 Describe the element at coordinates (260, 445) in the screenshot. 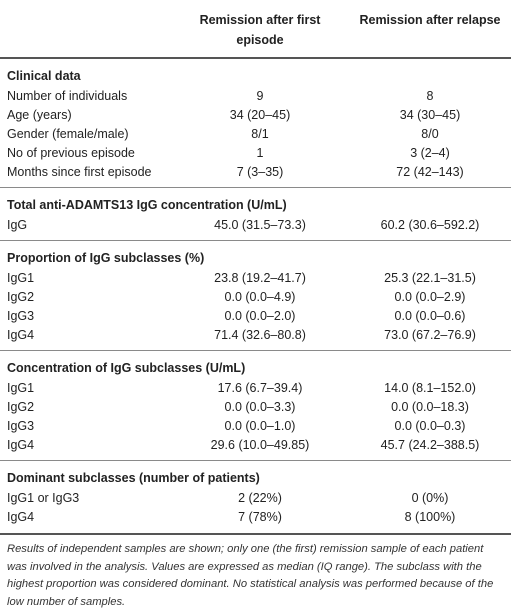

I see `cell-first-episode: 29.6 (10.0–49.85)` at that location.